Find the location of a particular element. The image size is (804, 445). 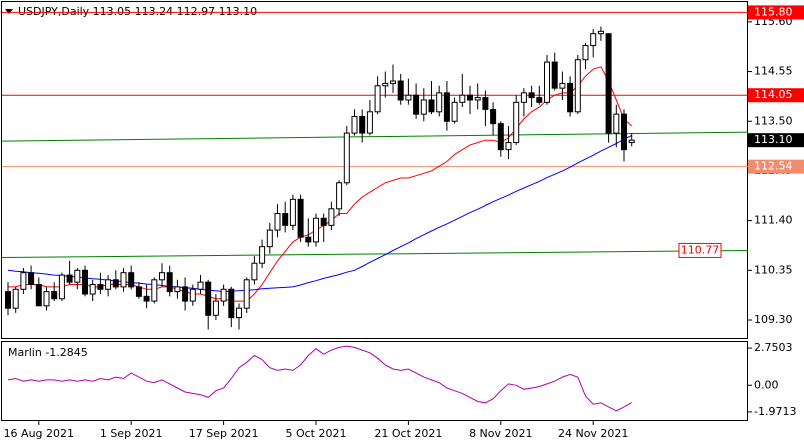

x-tick-label: 1 Sep 2021 is located at coordinates (131, 433).